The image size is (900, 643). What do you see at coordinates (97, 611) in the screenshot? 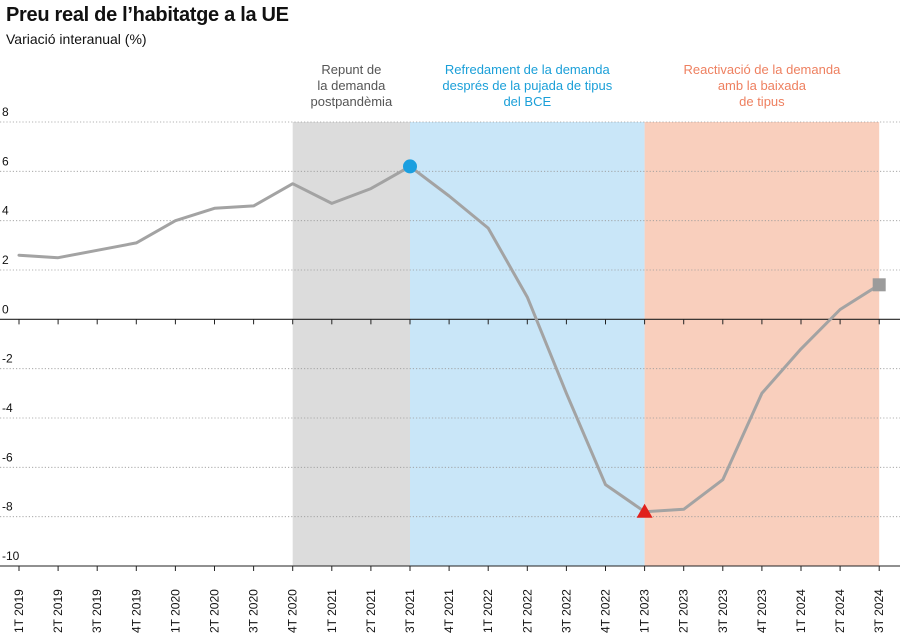
I see `x-tick-label: 3T 2019` at bounding box center [97, 611].